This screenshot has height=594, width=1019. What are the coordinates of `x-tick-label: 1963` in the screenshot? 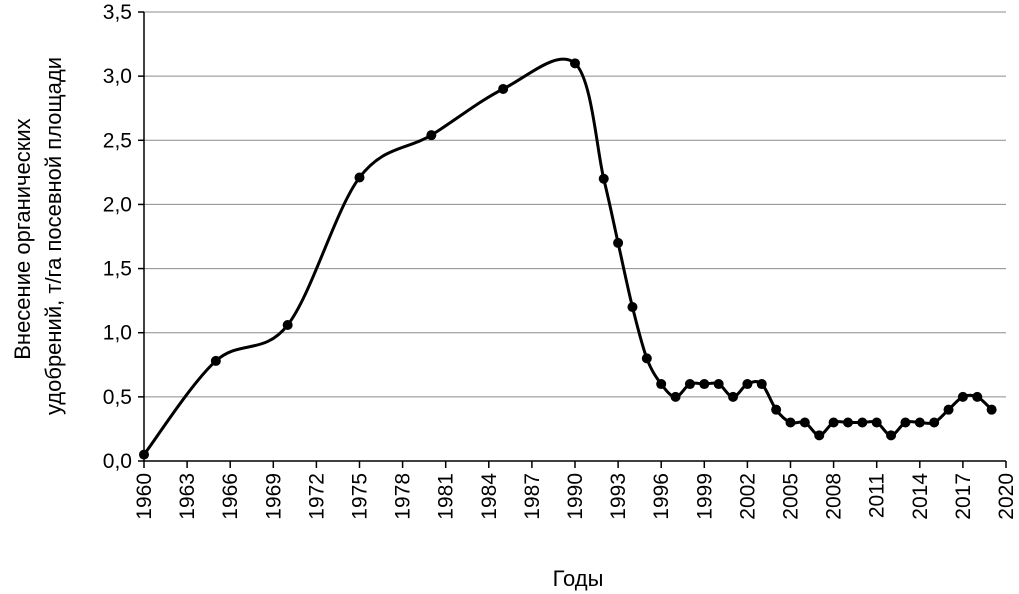 It's located at (187, 496).